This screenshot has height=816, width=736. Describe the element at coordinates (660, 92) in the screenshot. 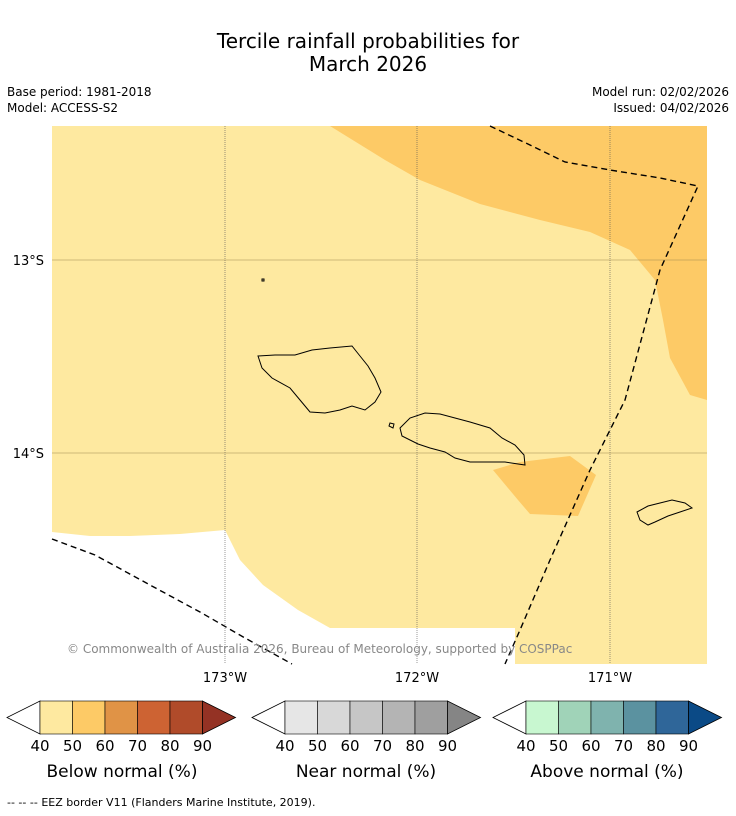

I see `model-run: Model run: 02/02/2026` at that location.